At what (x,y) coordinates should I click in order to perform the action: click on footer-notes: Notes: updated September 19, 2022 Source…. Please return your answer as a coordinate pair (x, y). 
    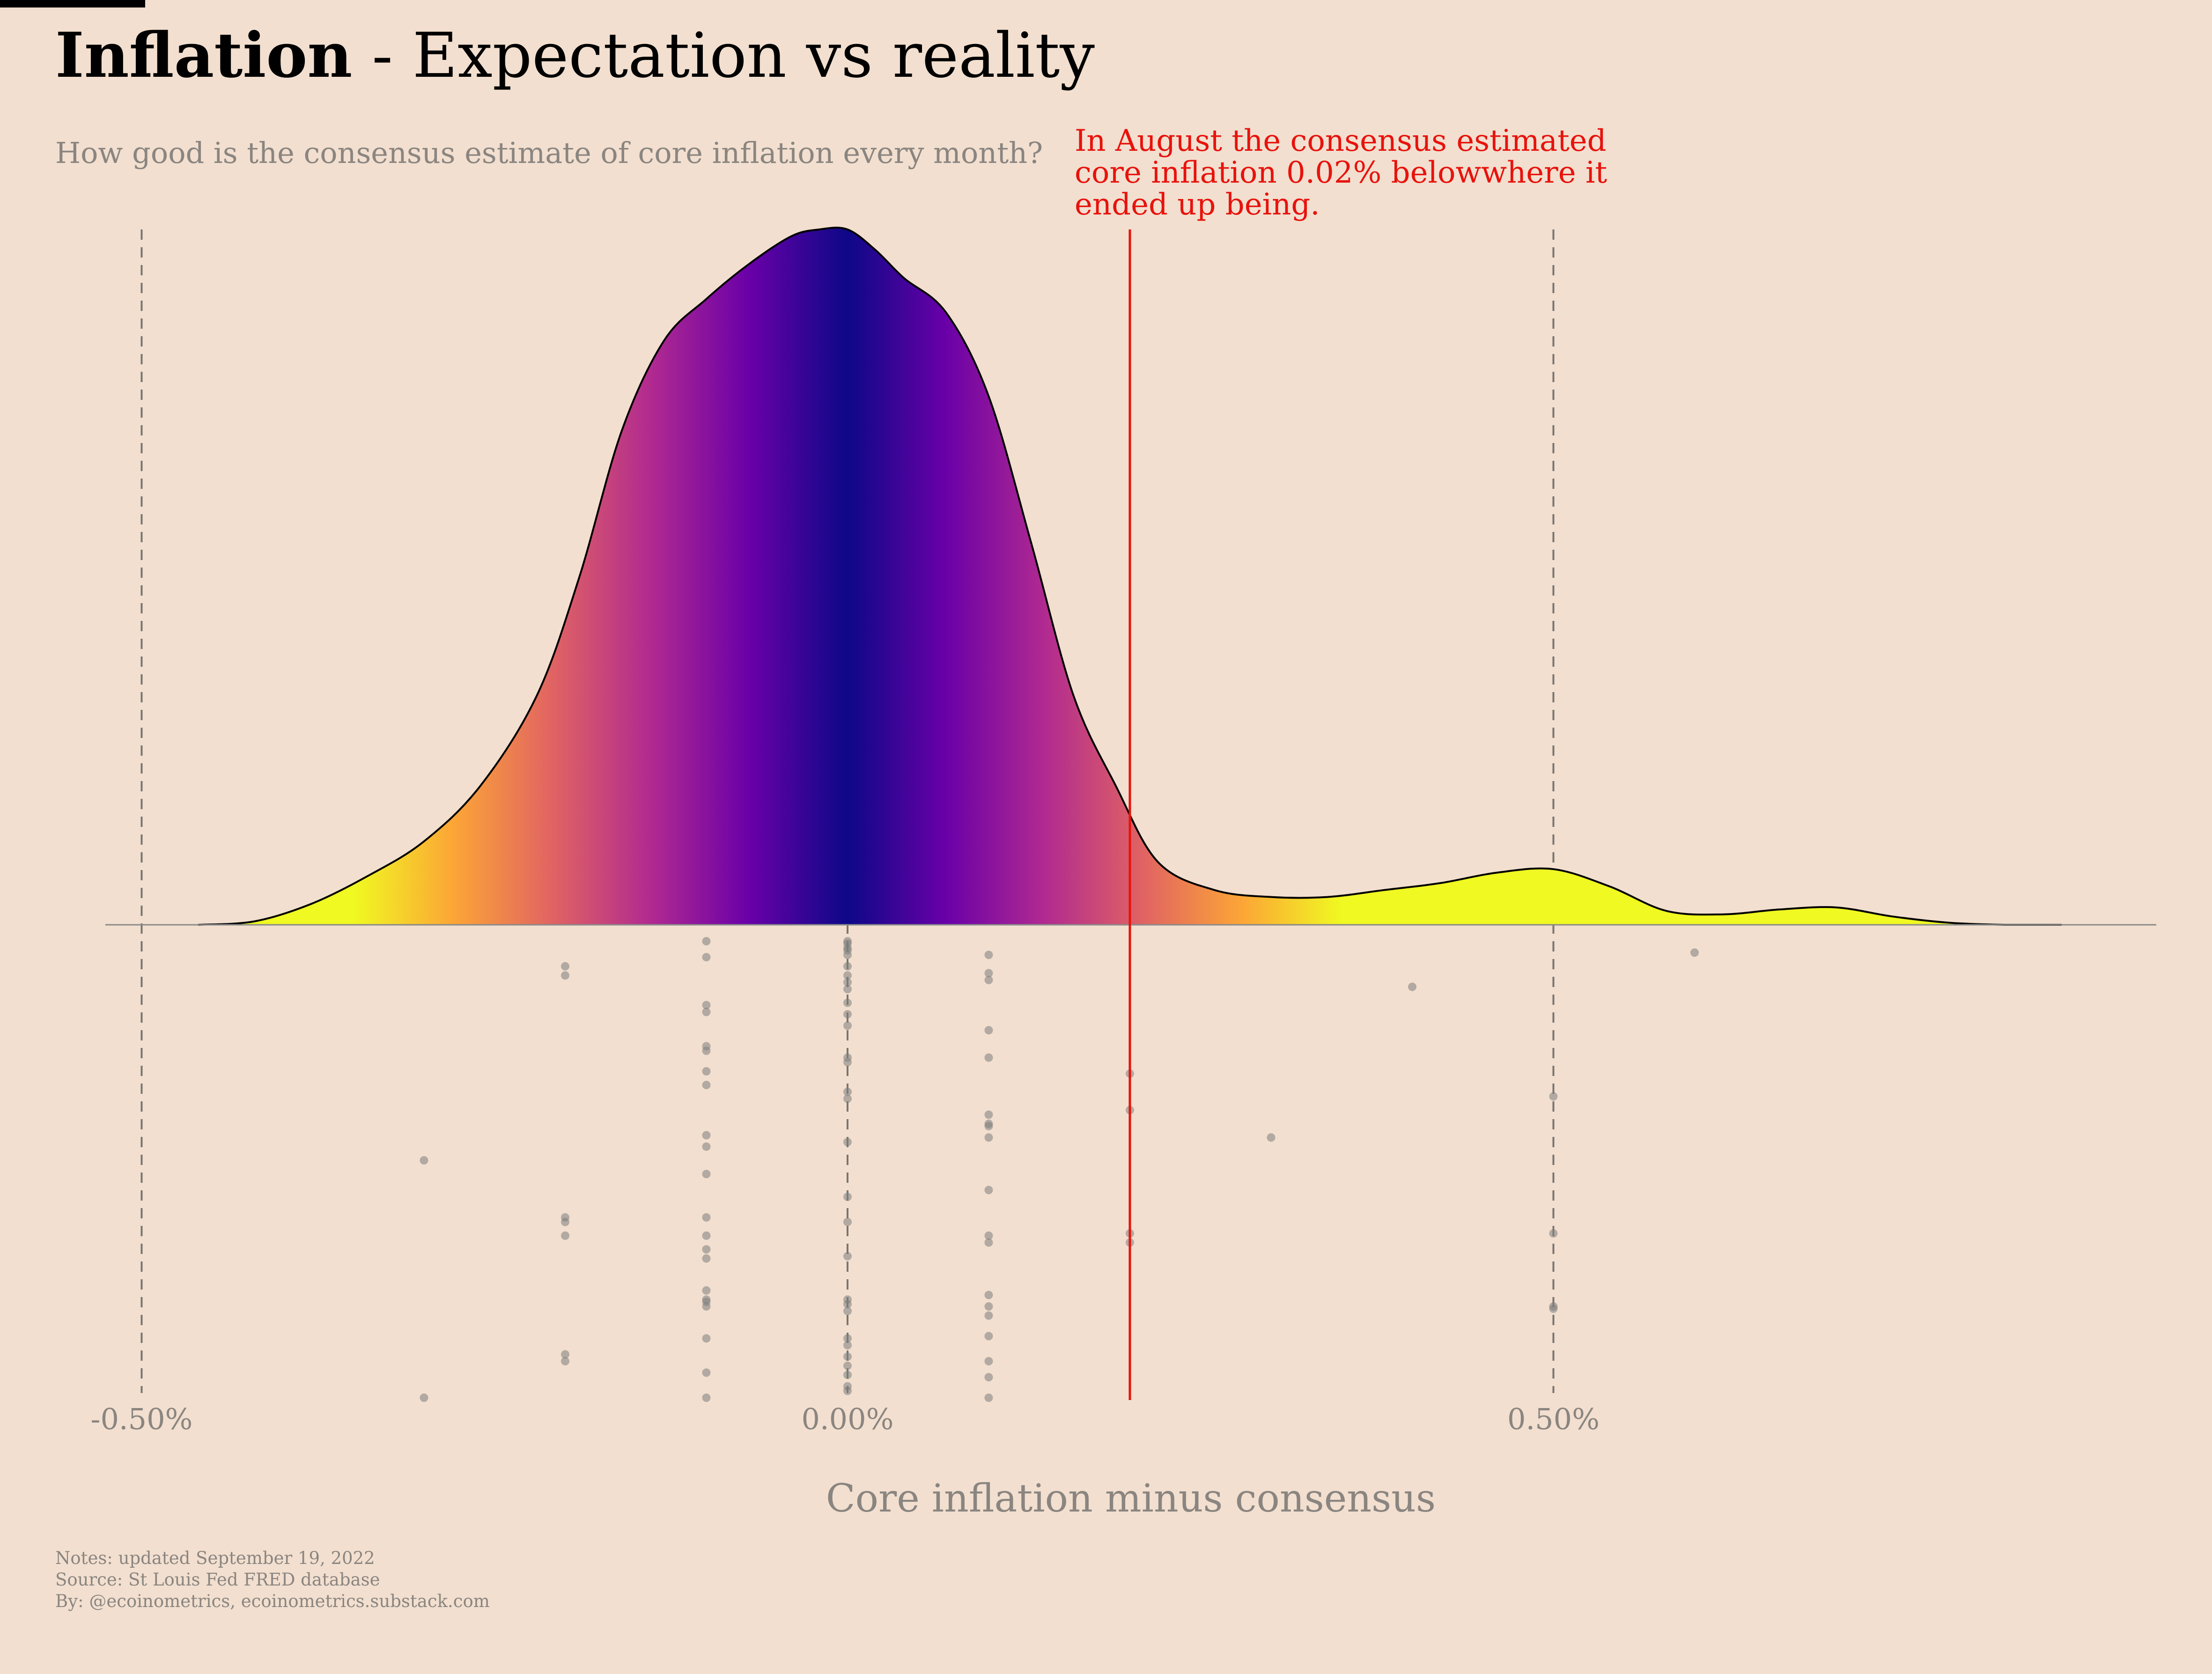
    Looking at the image, I should click on (272, 1580).